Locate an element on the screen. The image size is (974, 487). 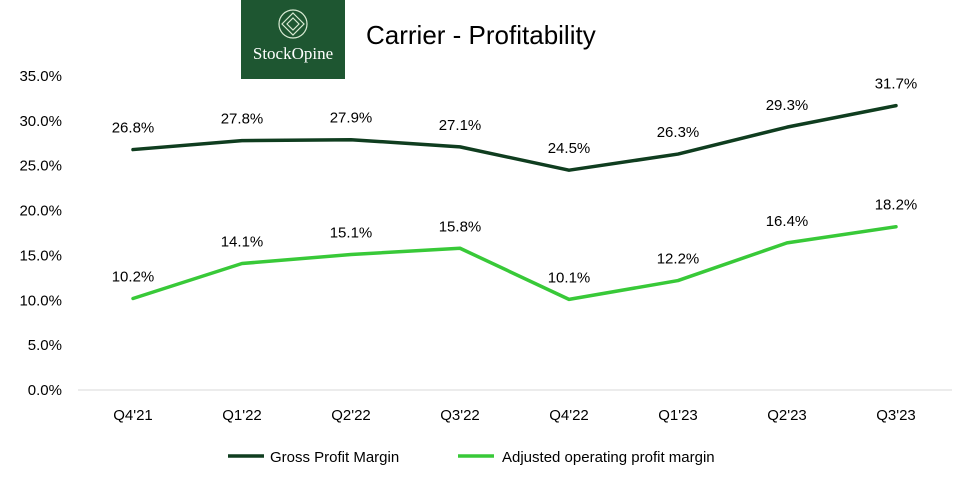
data-label: 26.8% is located at coordinates (133, 128).